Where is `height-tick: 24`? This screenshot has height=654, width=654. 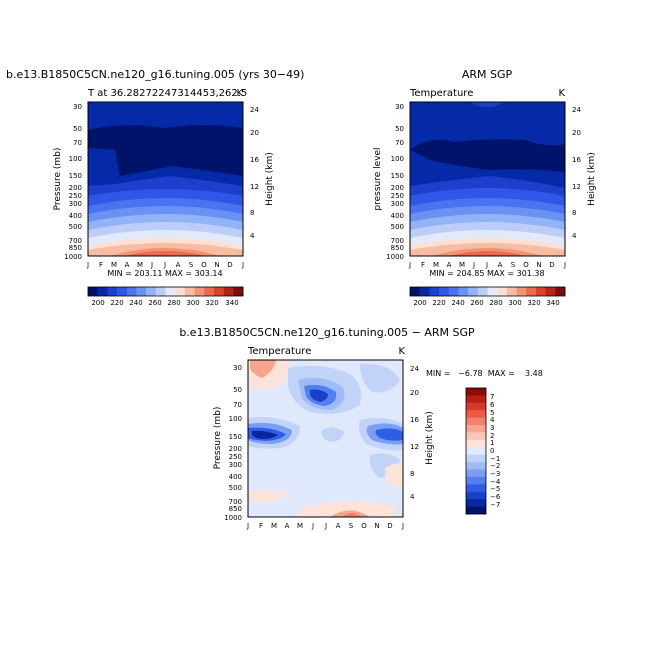
height-tick: 24 is located at coordinates (576, 110).